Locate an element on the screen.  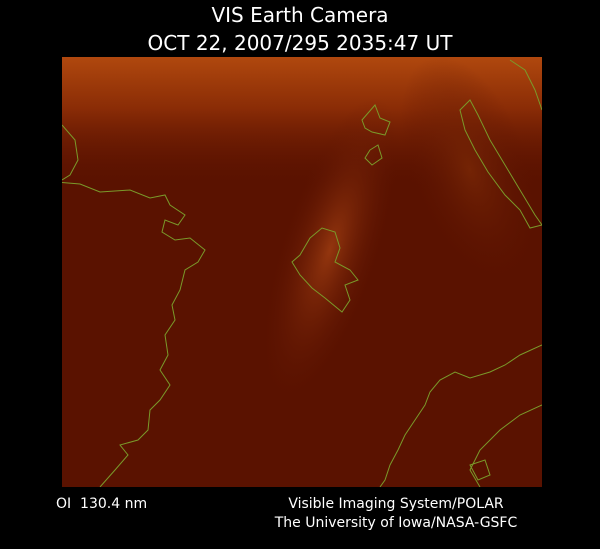
title: VIS Earth Camera is located at coordinates (299, 15).